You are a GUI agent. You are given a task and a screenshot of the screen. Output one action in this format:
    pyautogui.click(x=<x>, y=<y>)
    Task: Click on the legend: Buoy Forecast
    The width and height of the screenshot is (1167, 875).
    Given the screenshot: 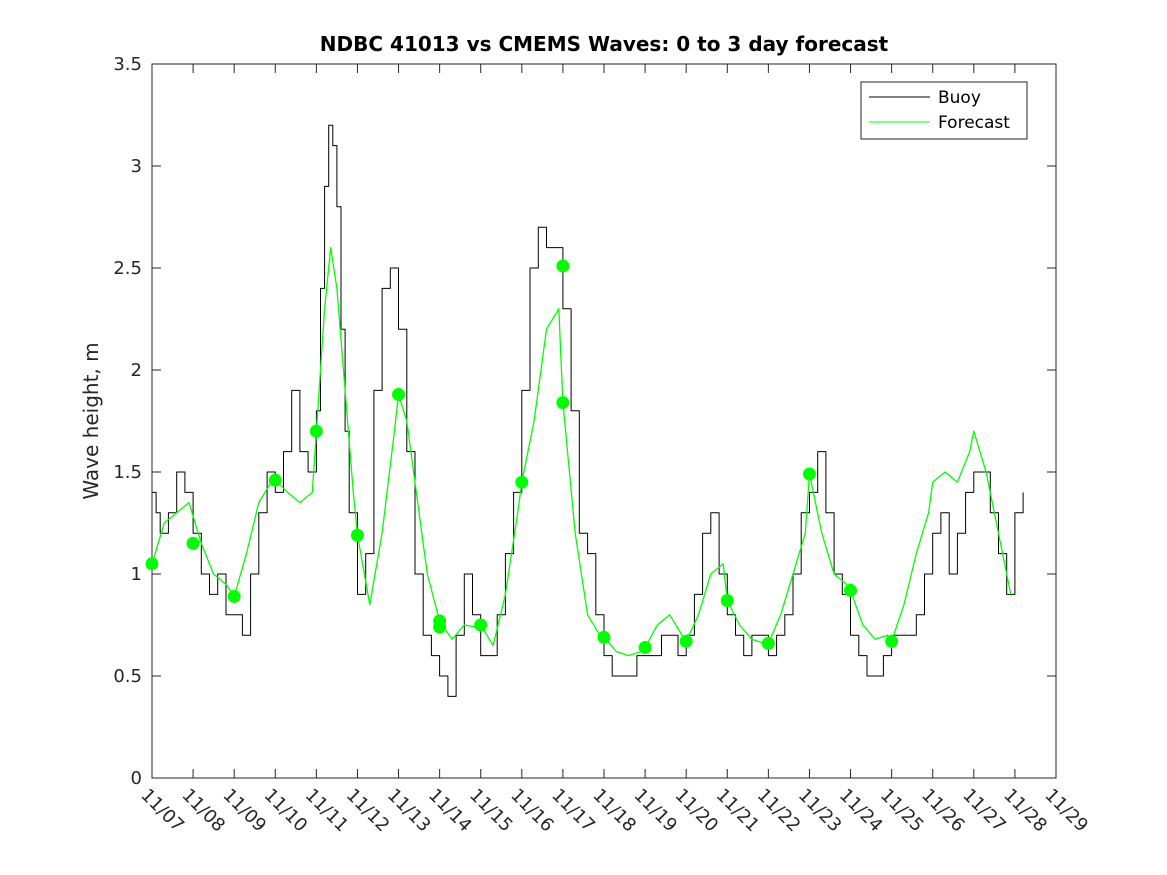 What is the action you would take?
    pyautogui.click(x=944, y=110)
    